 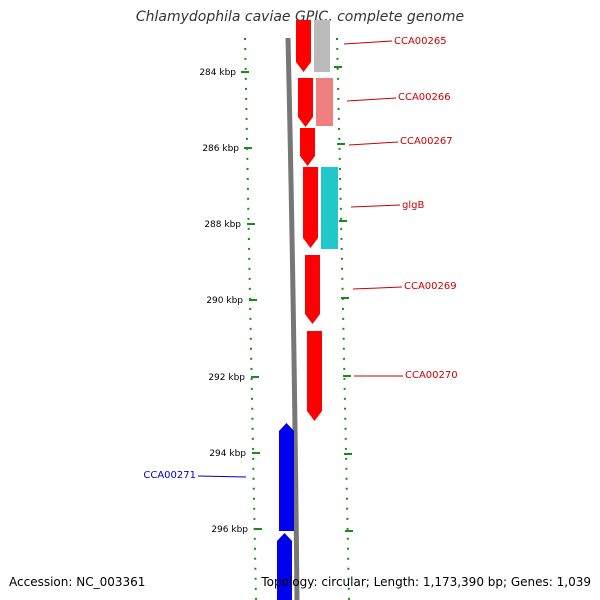 I want to click on ruler-ticks, so click(x=297, y=299).